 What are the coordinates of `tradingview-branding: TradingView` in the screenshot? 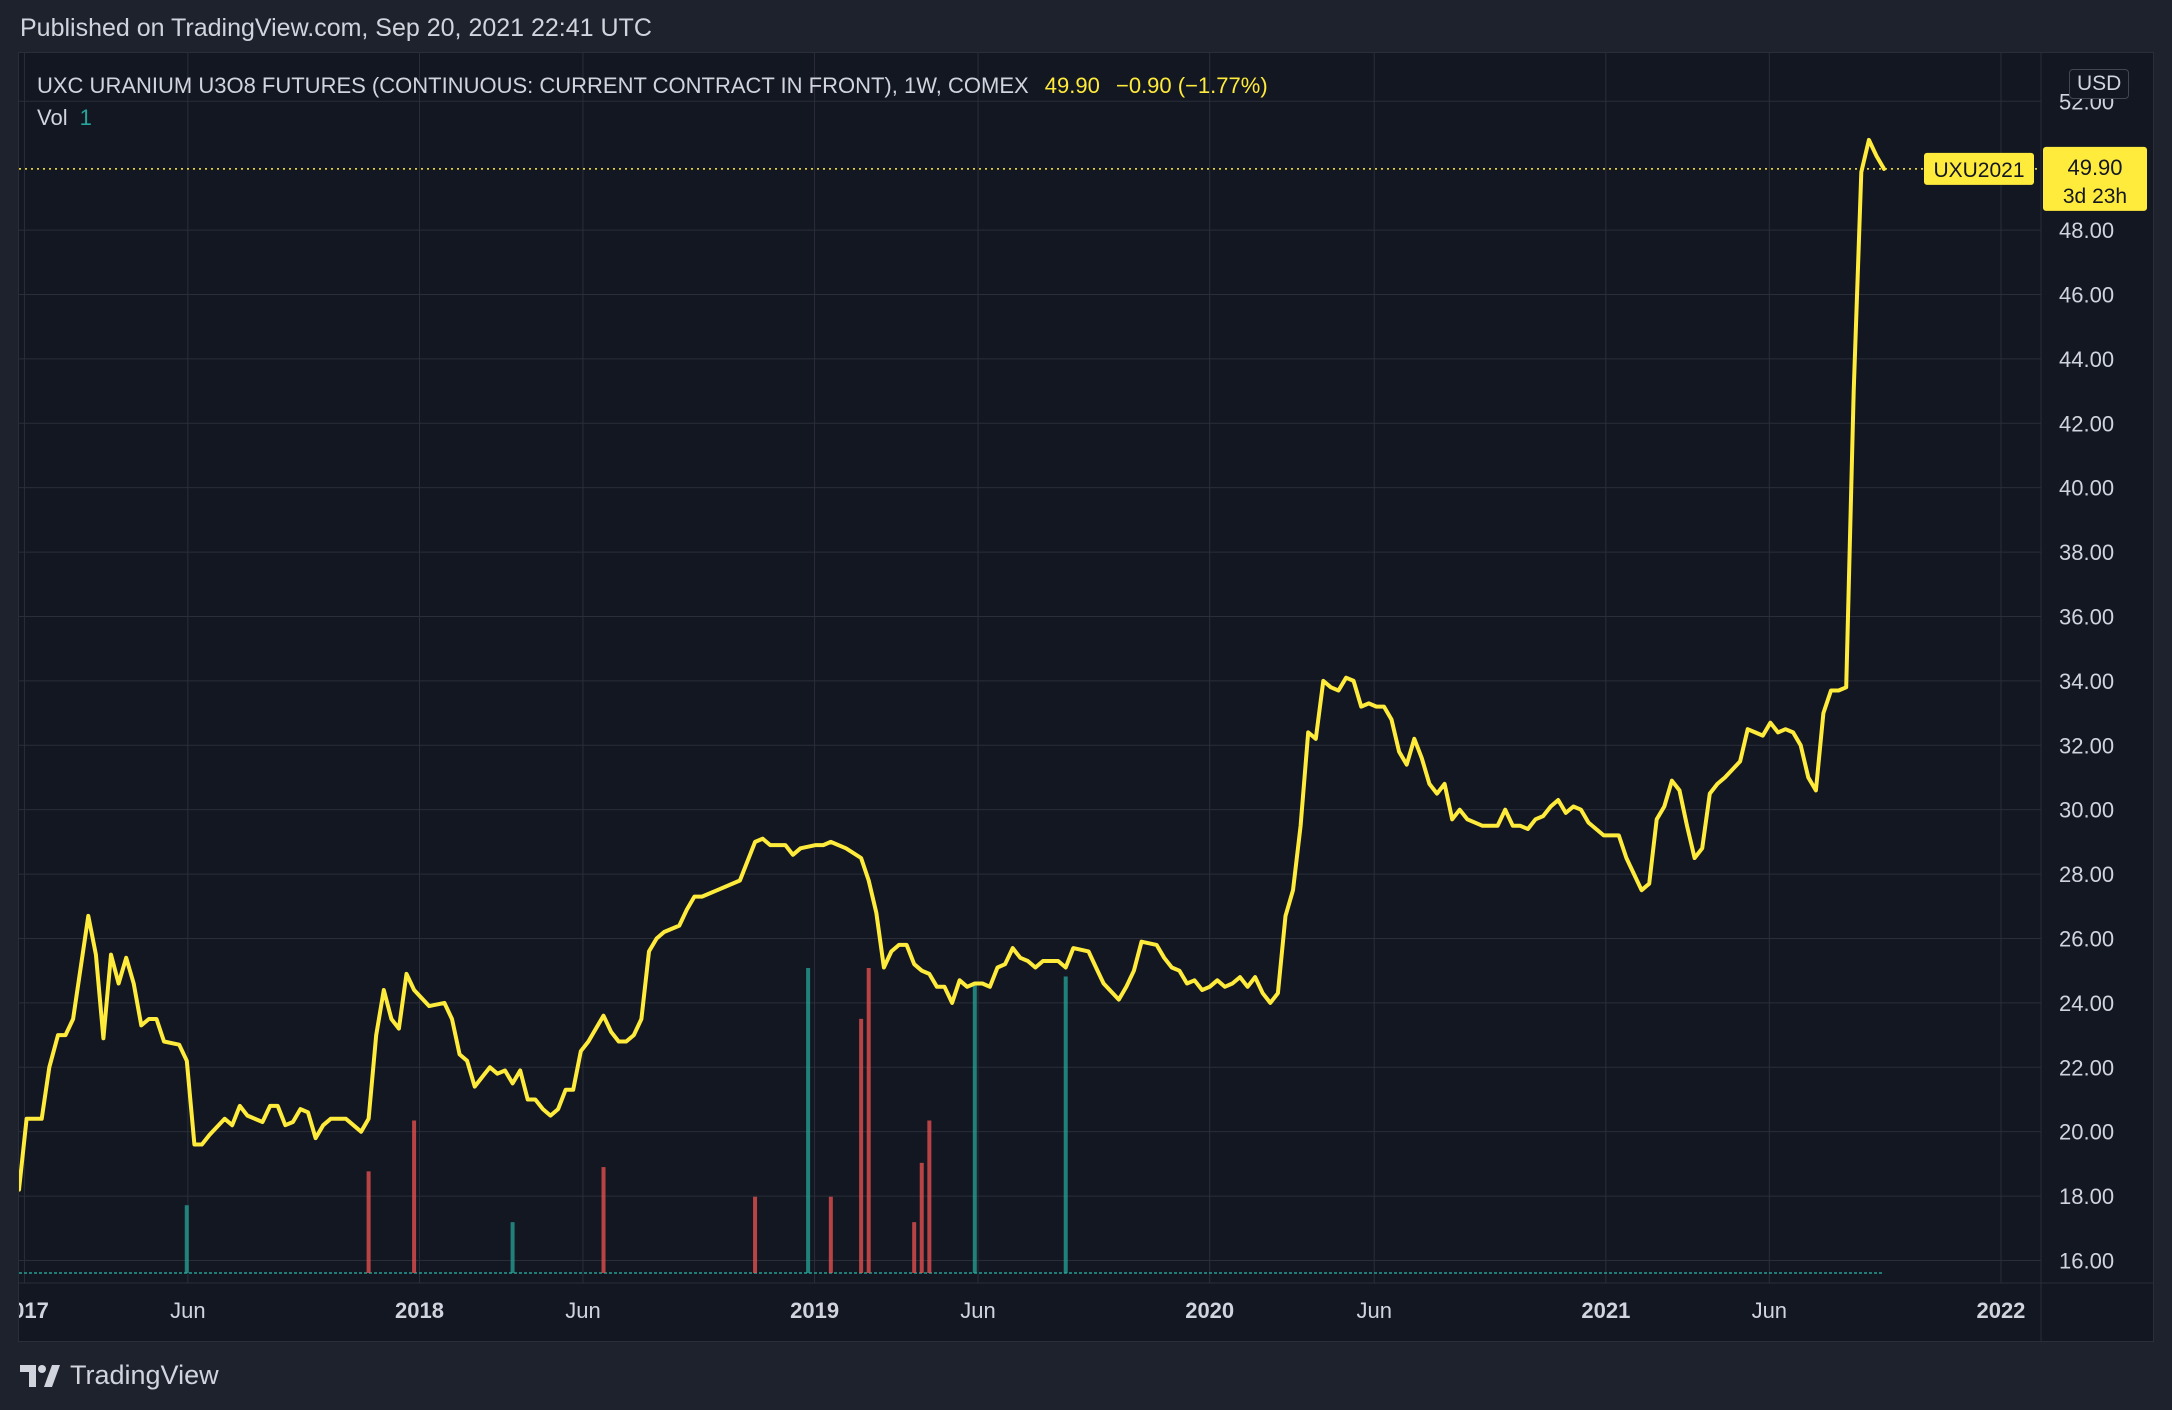 It's located at (119, 1375).